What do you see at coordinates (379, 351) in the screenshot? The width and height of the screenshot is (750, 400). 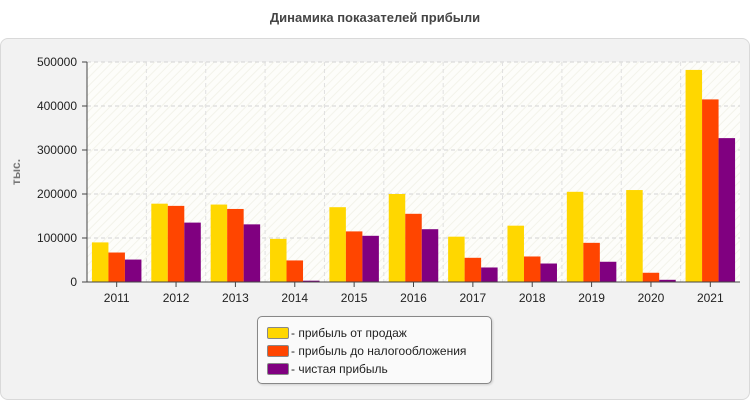 I see `legend-label: - прибыль до налогообложения` at bounding box center [379, 351].